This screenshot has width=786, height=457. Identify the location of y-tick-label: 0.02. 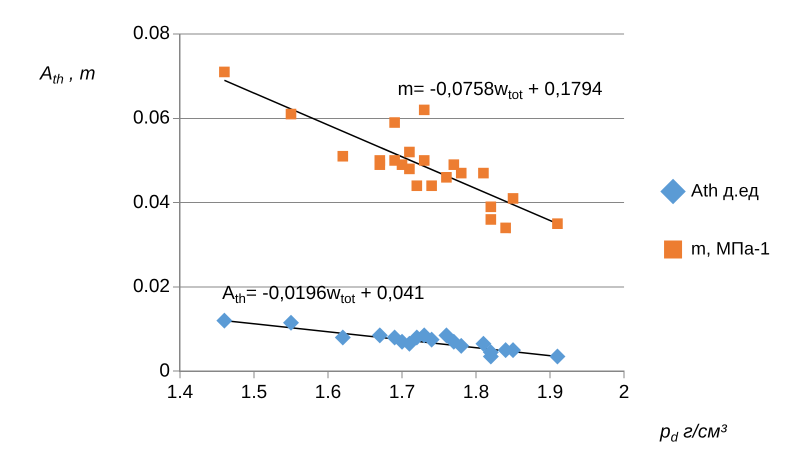
(151, 287).